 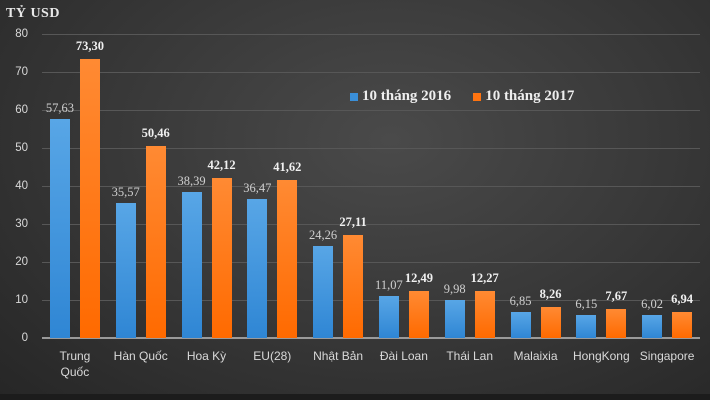 I want to click on data-label-2017: 50,46, so click(x=155, y=133).